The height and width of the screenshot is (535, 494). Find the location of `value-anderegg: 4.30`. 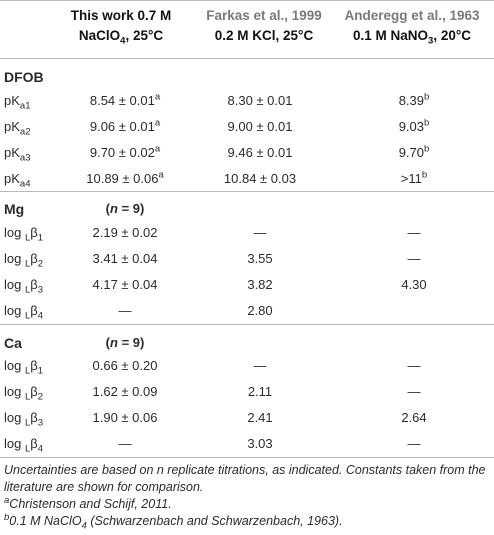

value-anderegg: 4.30 is located at coordinates (414, 284).